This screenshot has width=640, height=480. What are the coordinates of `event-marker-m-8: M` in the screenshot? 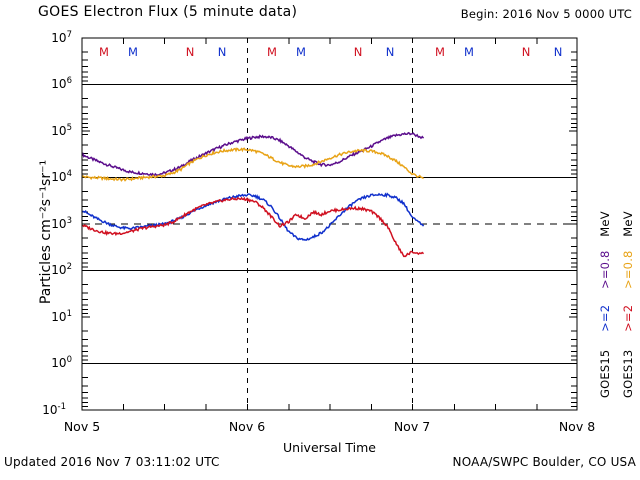 It's located at (440, 52).